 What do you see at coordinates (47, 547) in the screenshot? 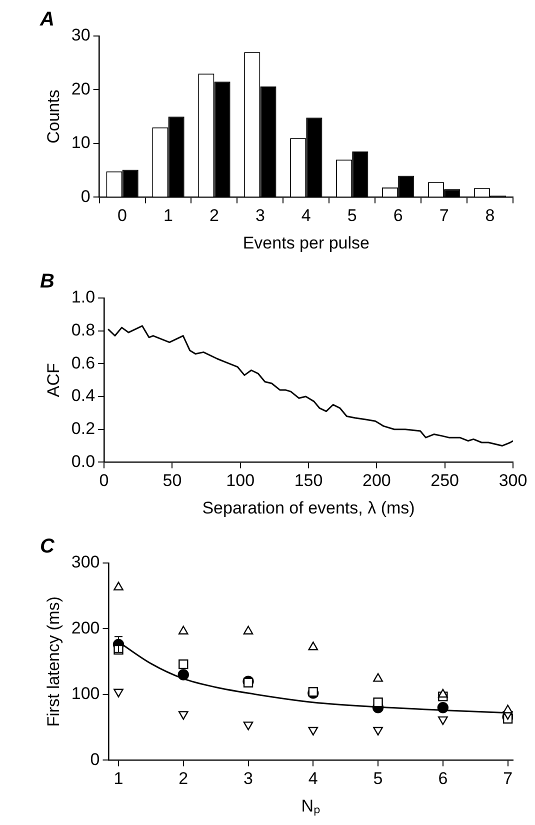
I see `chart-title: C` at bounding box center [47, 547].